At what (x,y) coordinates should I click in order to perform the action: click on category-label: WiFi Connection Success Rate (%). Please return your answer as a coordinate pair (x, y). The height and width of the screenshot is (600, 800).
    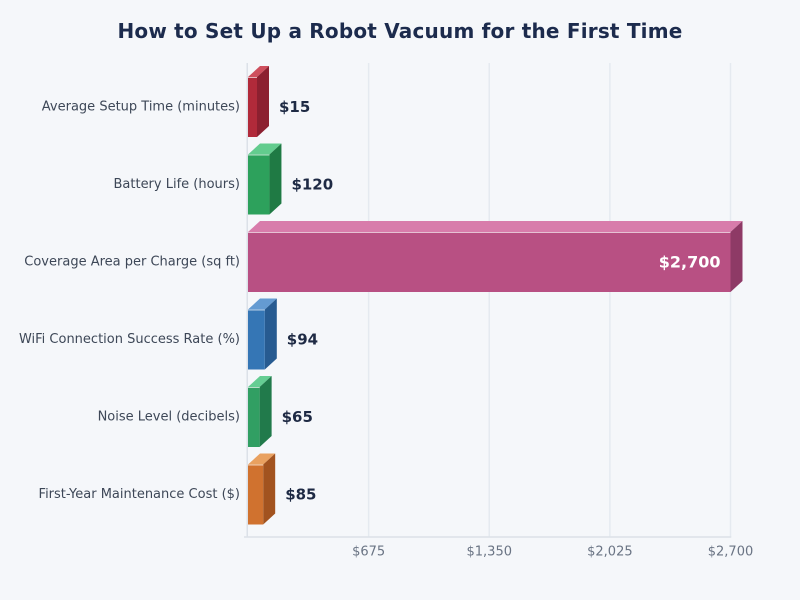
    Looking at the image, I should click on (129, 339).